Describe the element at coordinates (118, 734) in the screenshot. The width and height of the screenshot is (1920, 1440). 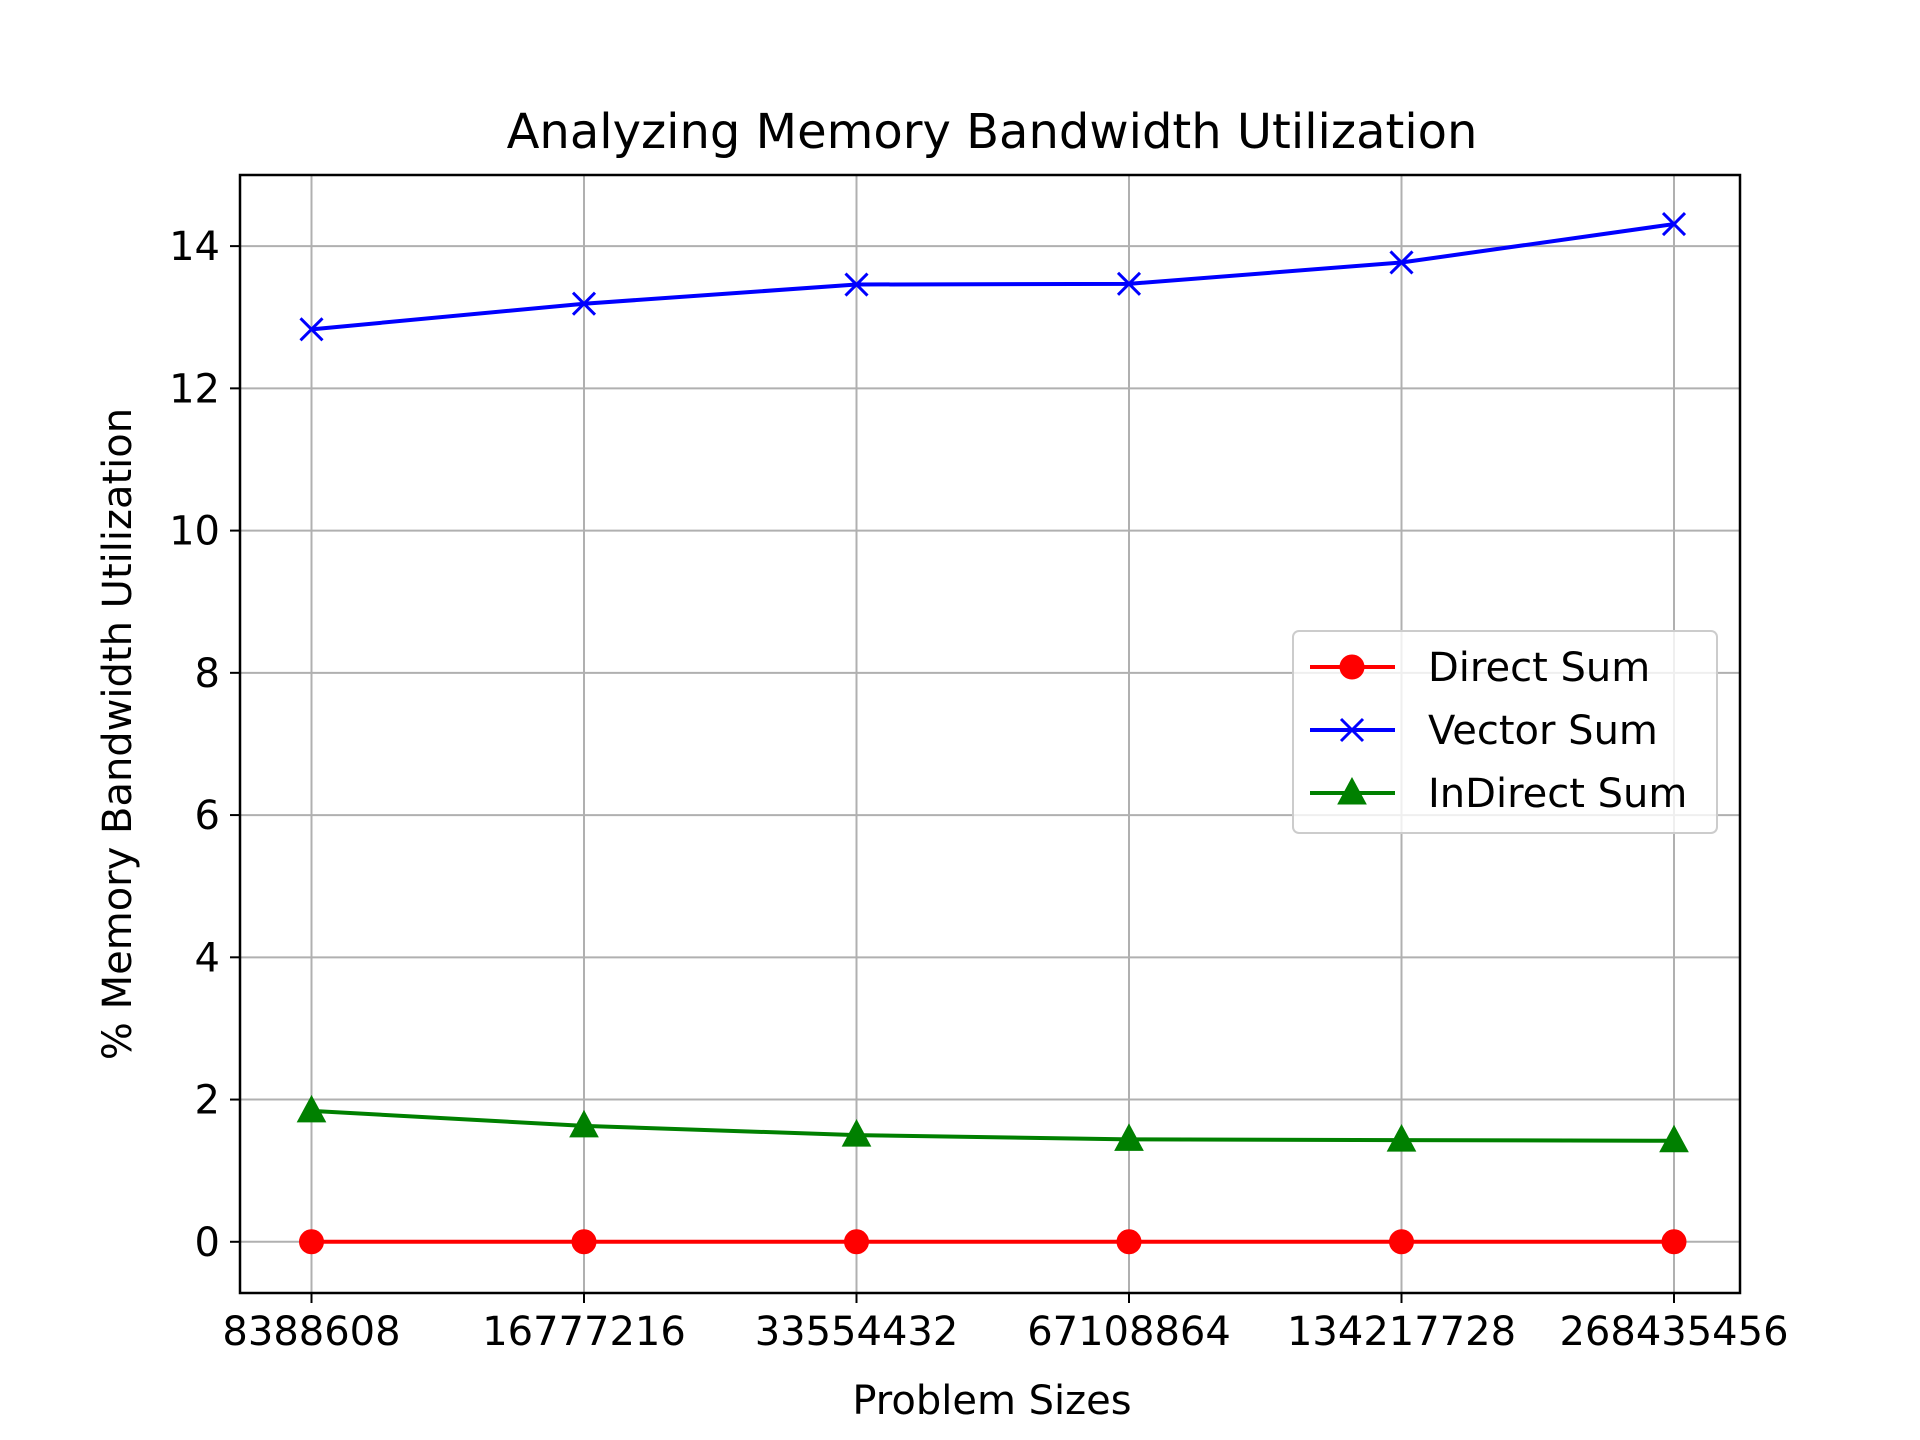
I see `y-axis-label: % Memory Bandwidth Utilization` at that location.